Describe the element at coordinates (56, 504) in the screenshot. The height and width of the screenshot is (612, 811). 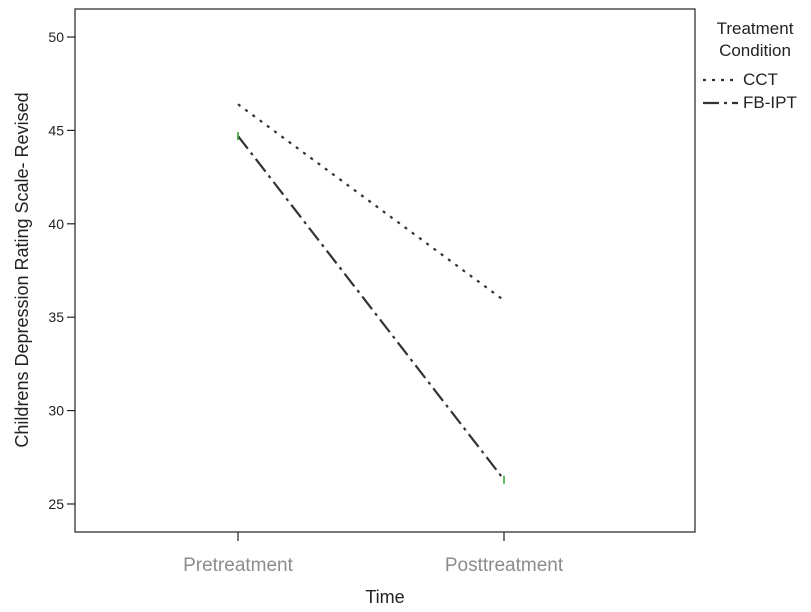
I see `y-tick-label: 25` at that location.